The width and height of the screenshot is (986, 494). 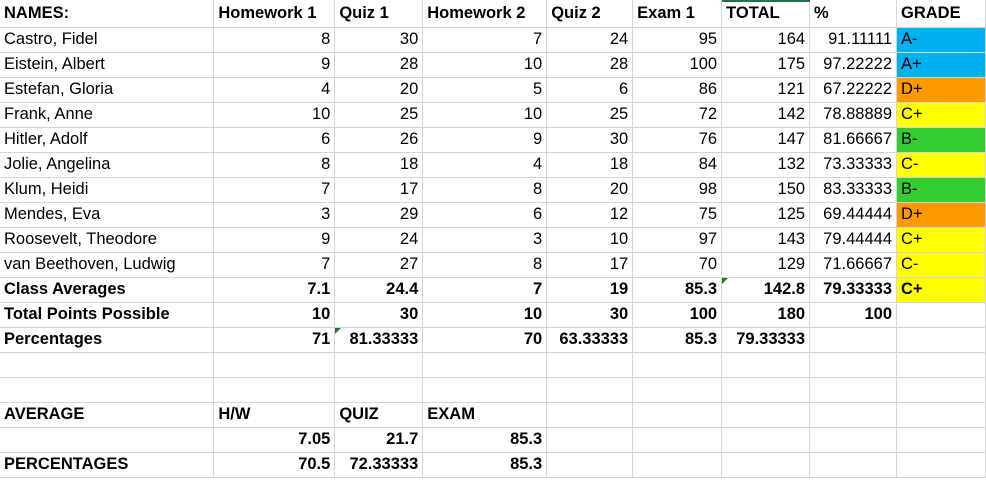 What do you see at coordinates (590, 189) in the screenshot?
I see `score-cell: 20` at bounding box center [590, 189].